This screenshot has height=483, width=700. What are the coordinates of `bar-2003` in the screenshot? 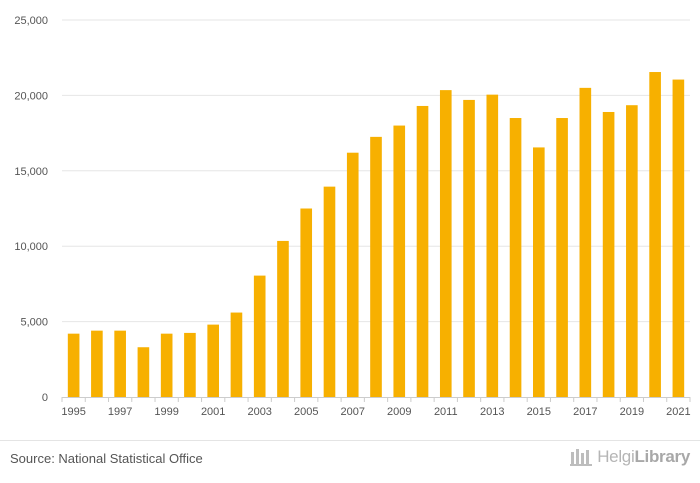 It's located at (259, 336).